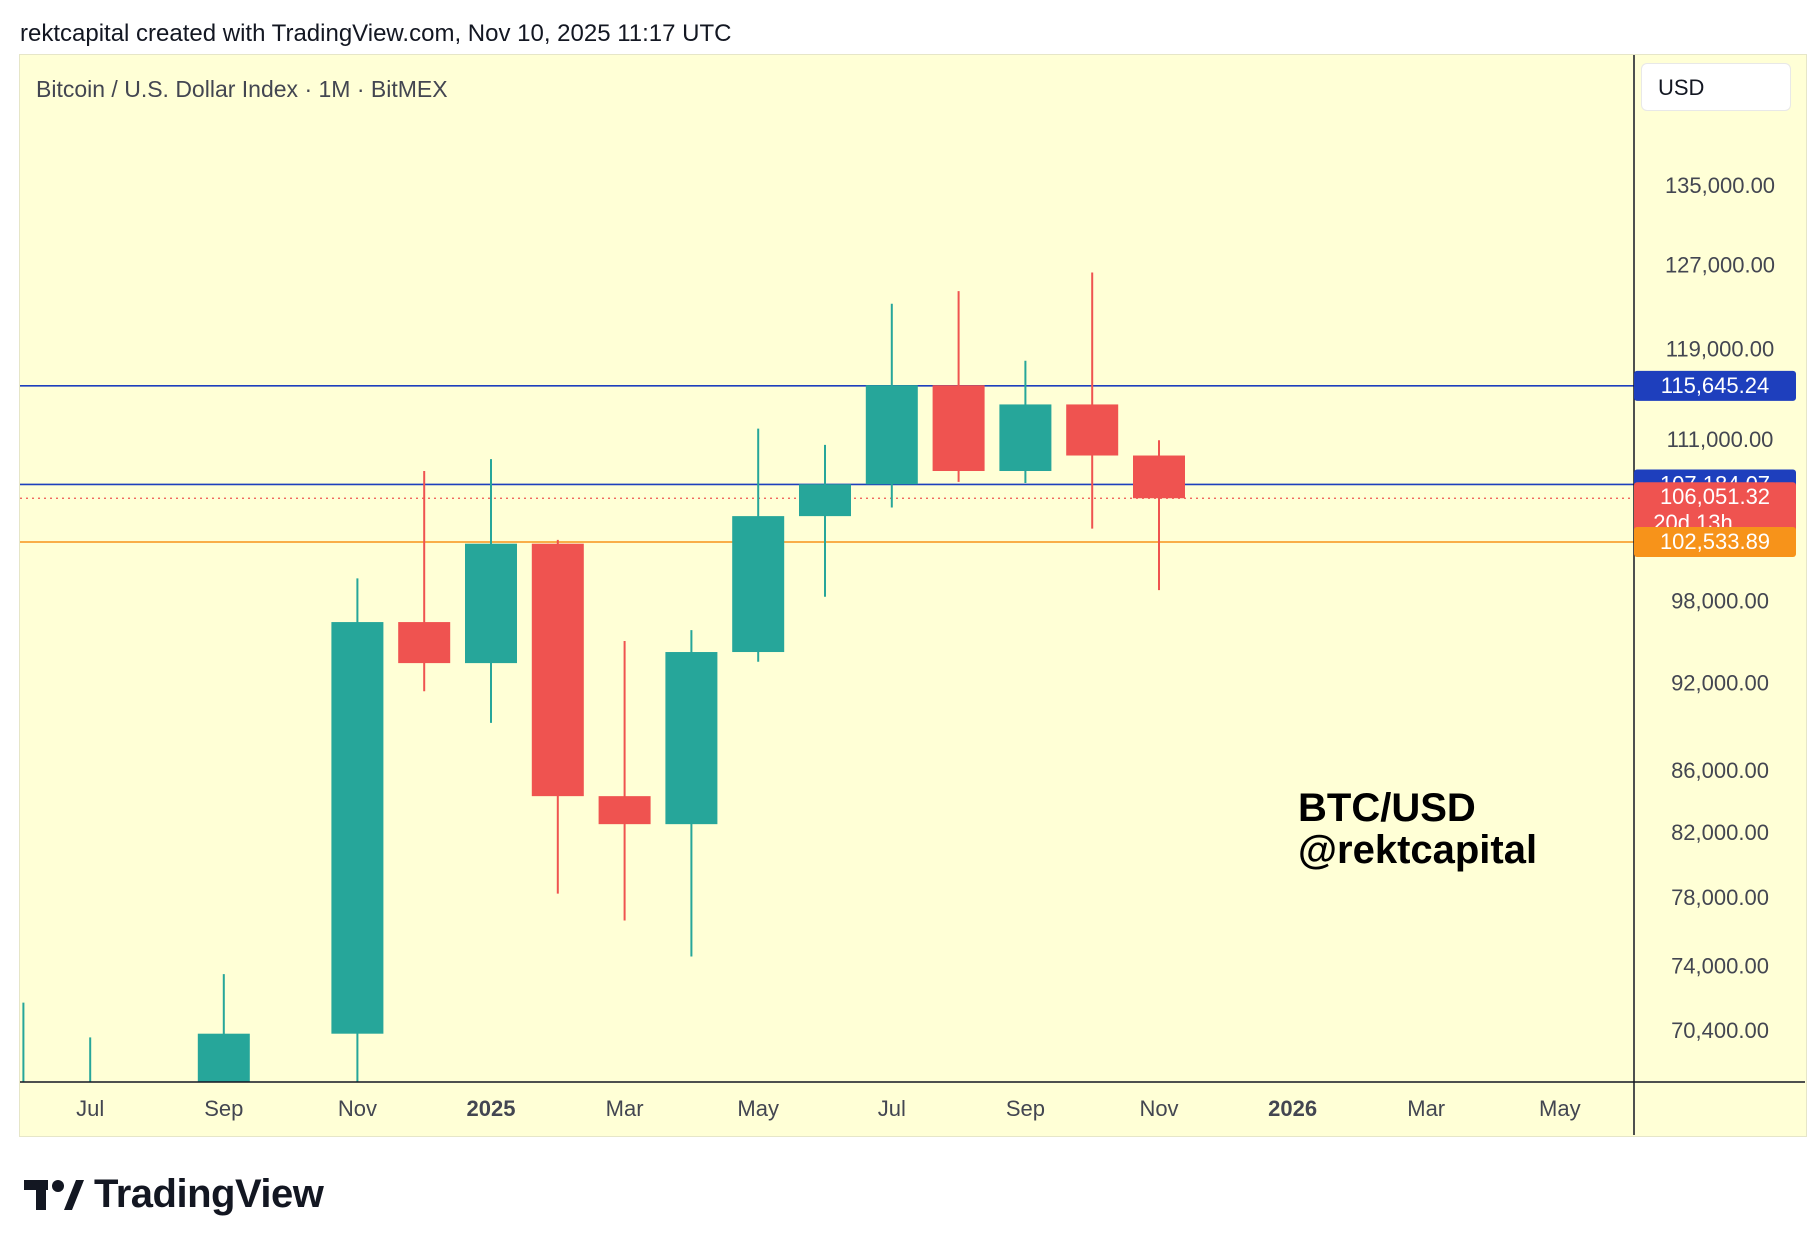 This screenshot has width=1820, height=1254. I want to click on price-tag-label: 102,533.89, so click(1715, 541).